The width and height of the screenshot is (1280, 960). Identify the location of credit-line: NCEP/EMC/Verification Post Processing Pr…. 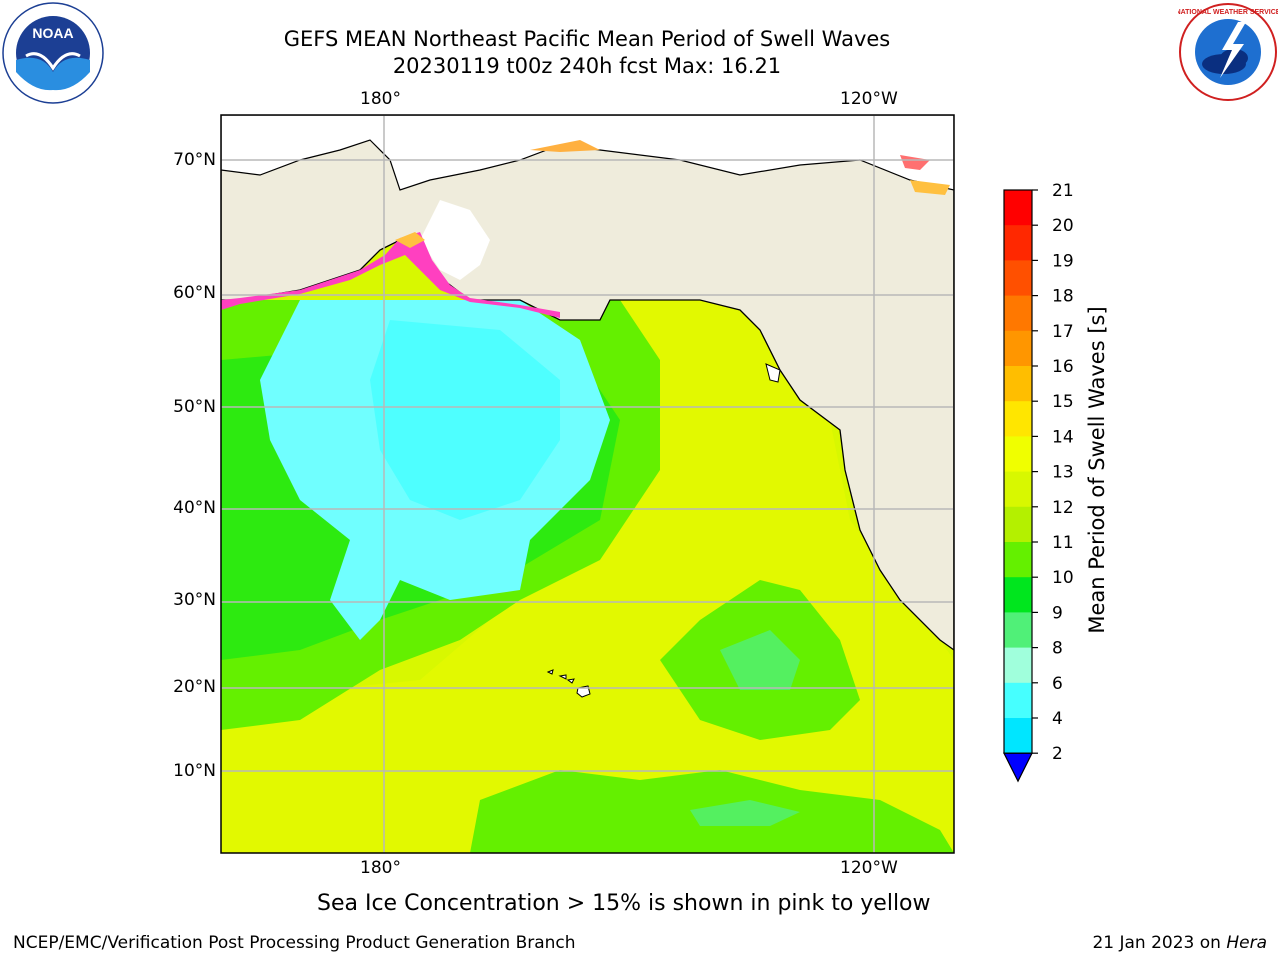
(294, 943).